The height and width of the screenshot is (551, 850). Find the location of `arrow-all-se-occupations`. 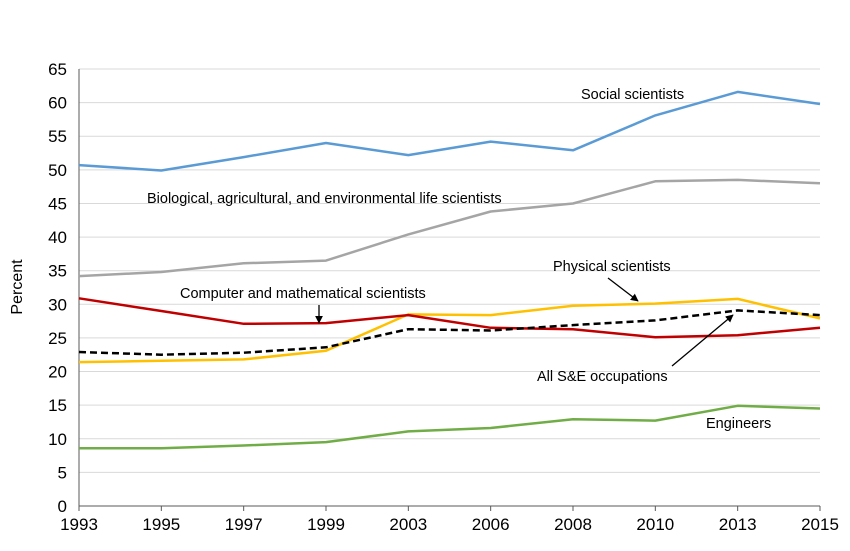

arrow-all-se-occupations is located at coordinates (702, 340).